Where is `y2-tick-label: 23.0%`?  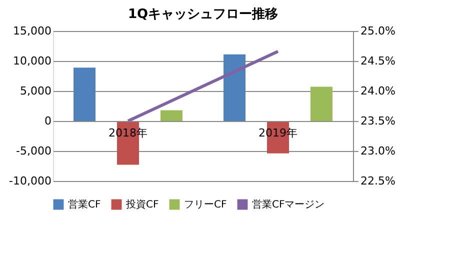
y2-tick-label: 23.0% is located at coordinates (378, 151).